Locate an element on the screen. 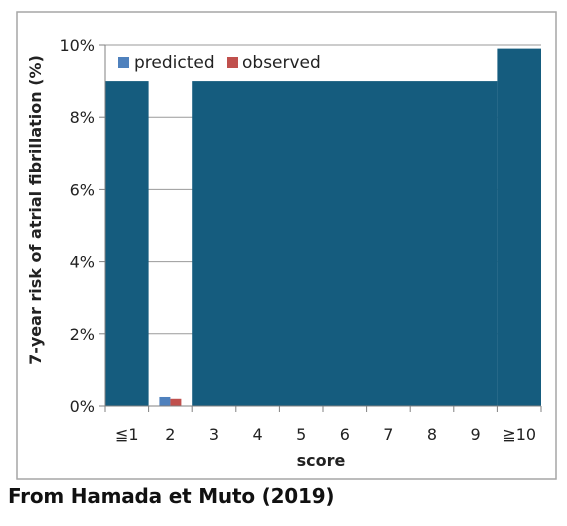  legend-swatch-observed is located at coordinates (232, 62).